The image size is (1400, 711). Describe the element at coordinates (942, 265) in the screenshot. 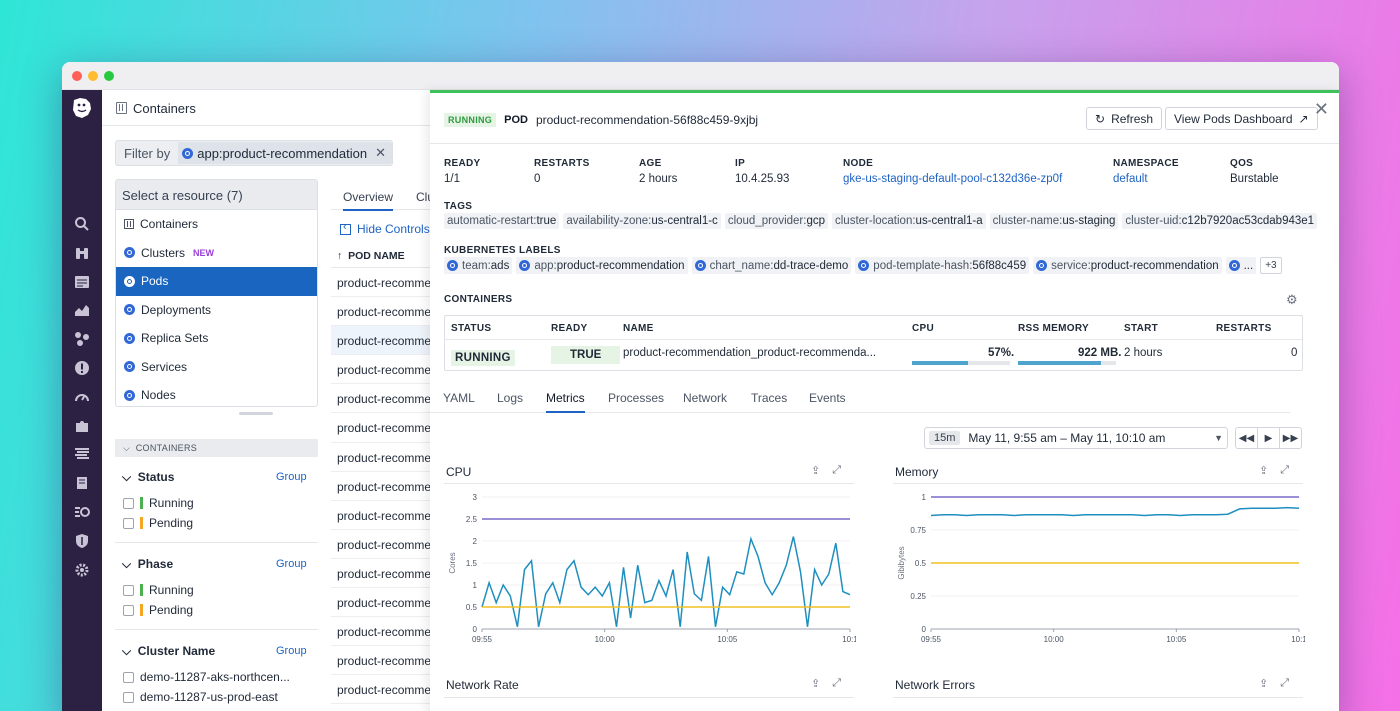

I see `kubernetes-label: pod-template-hash:56f88c459` at that location.